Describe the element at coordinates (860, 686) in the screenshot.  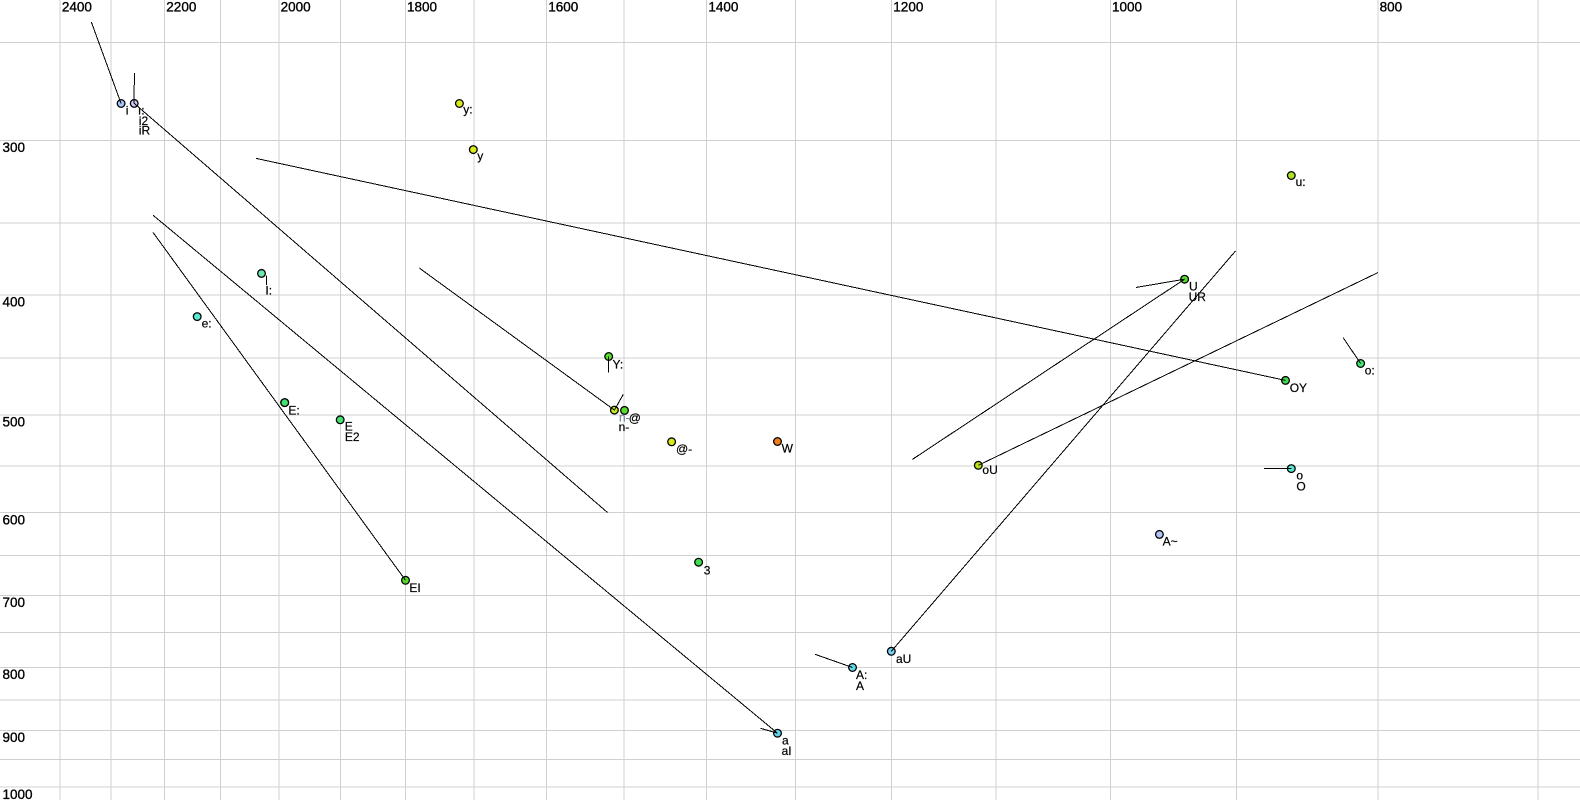
I see `svg-text: A` at that location.